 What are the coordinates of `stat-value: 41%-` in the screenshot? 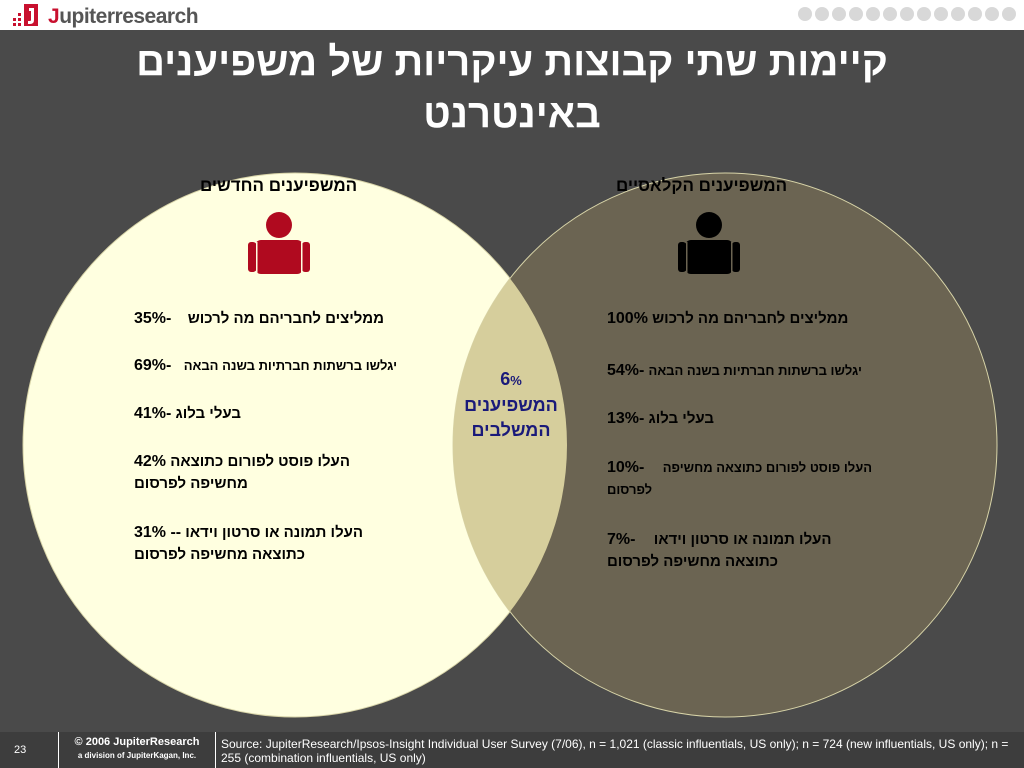 It's located at (153, 413).